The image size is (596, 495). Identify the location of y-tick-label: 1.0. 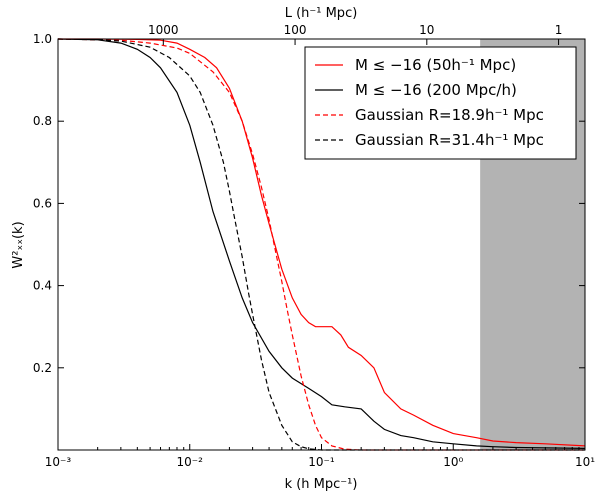
(42, 39).